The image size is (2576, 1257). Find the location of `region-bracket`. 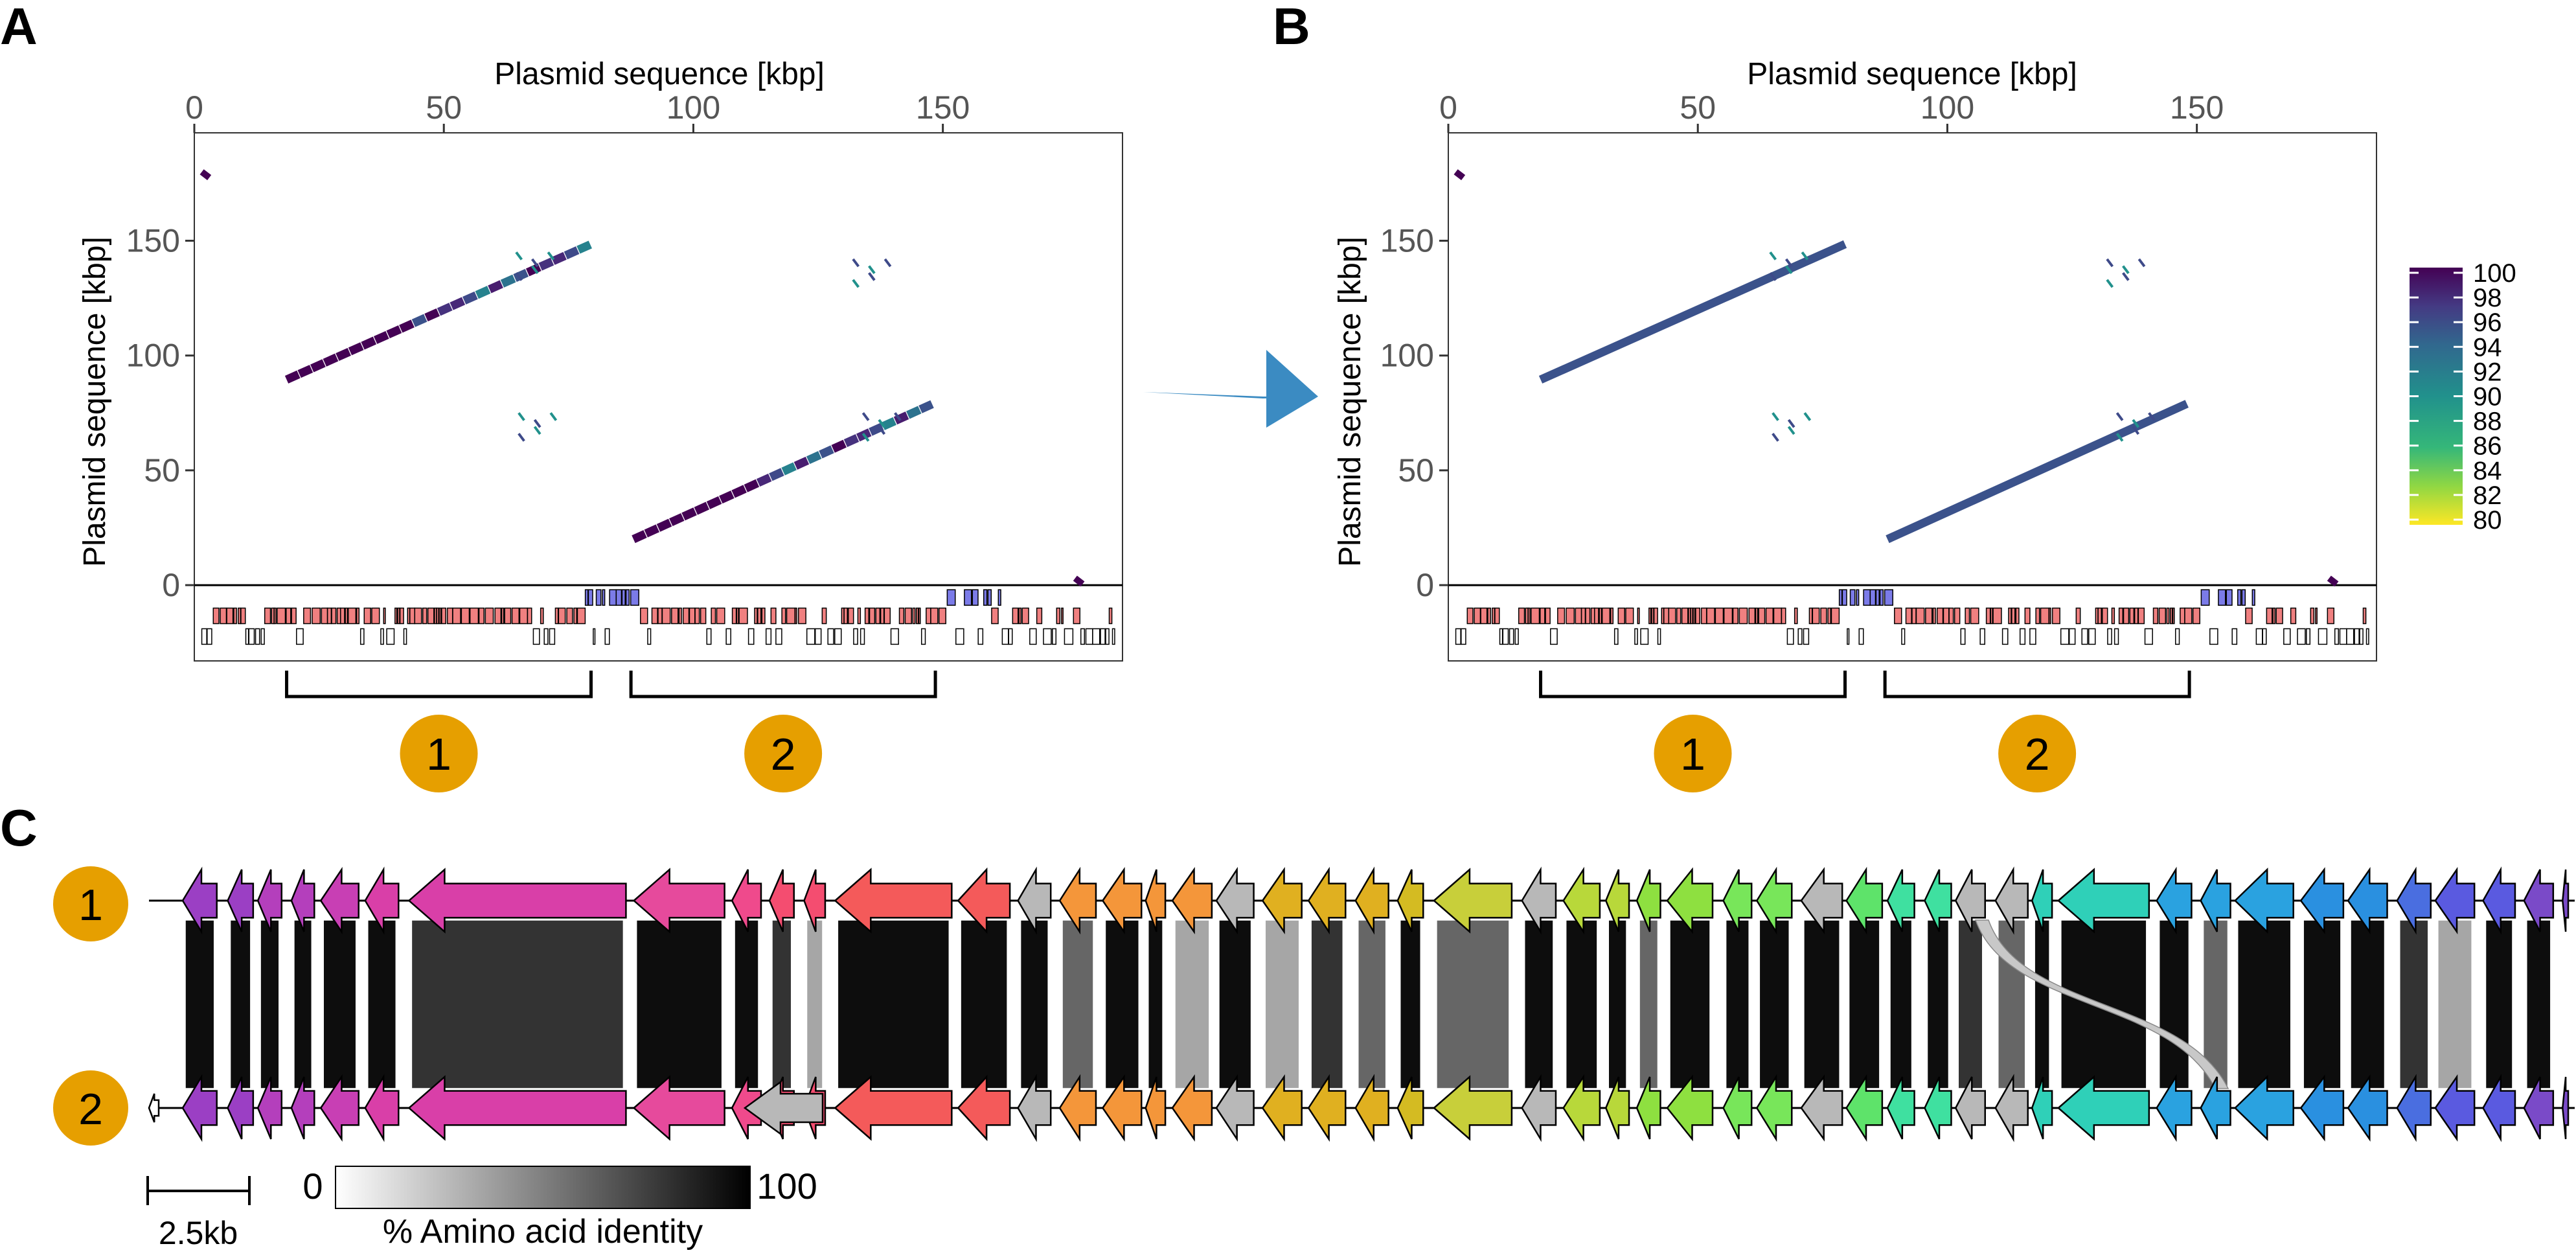

region-bracket is located at coordinates (1693, 684).